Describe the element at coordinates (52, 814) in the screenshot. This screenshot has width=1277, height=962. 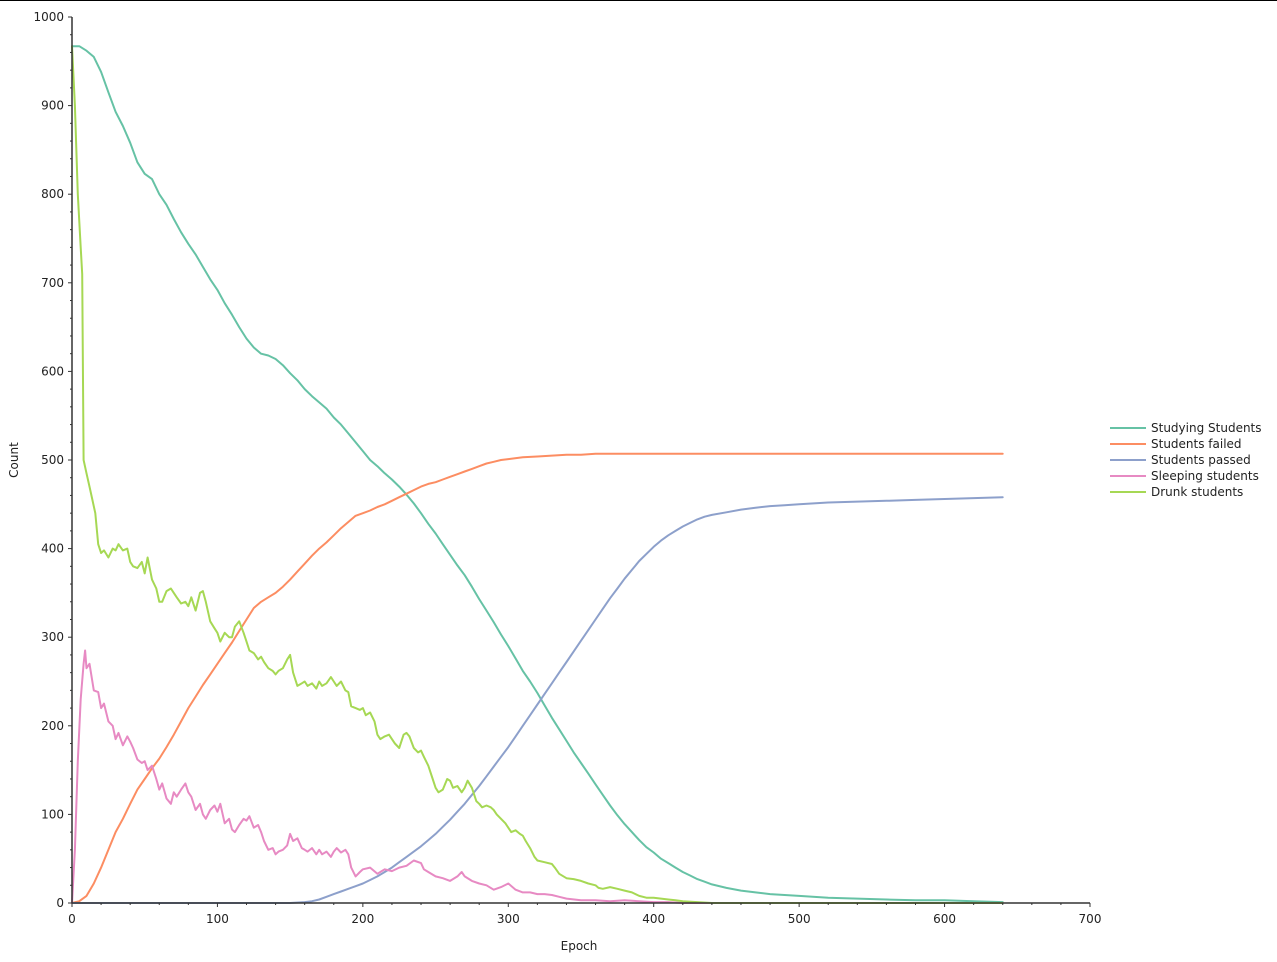
I see `y-tick-label: 100` at that location.